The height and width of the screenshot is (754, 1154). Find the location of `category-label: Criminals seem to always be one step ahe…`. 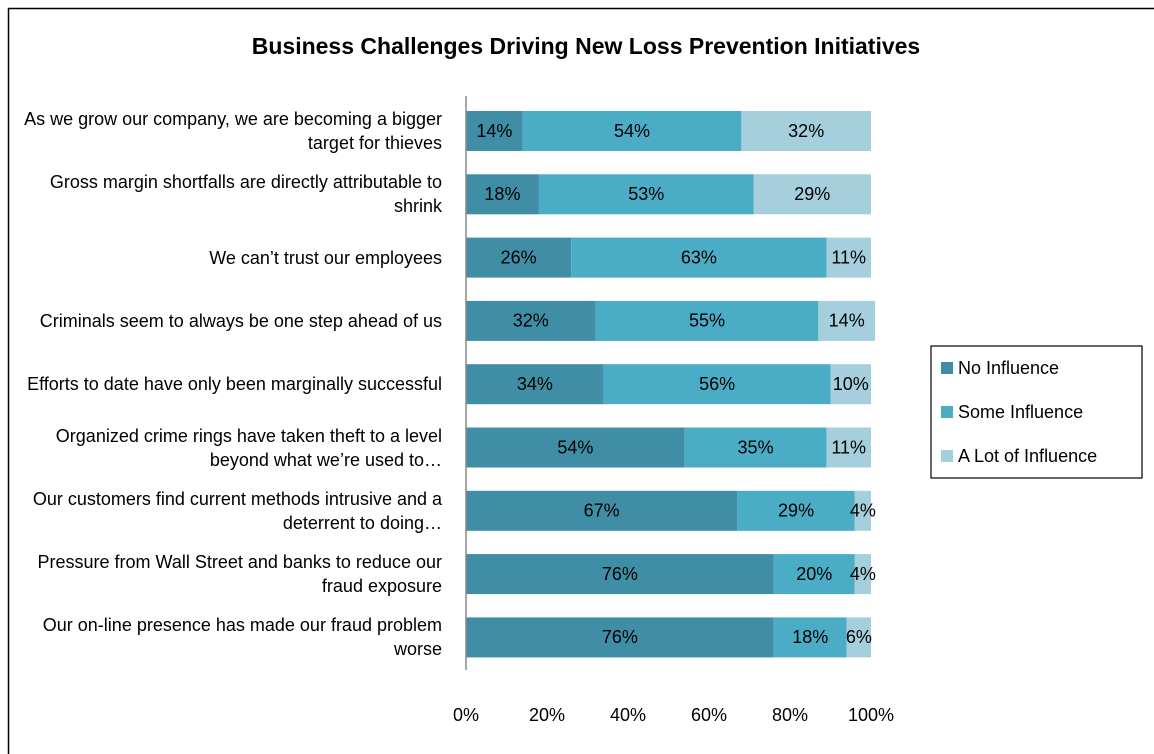

category-label: Criminals seem to always be one step ahe… is located at coordinates (240, 320).